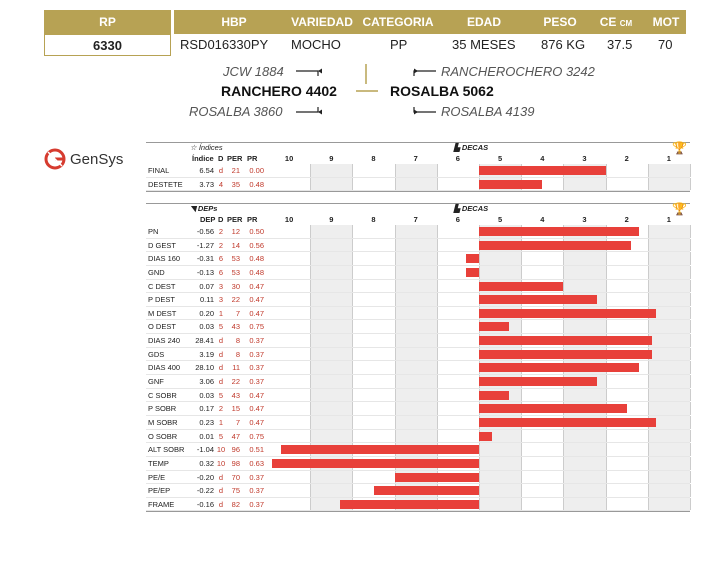 The width and height of the screenshot is (715, 577). What do you see at coordinates (418, 422) in the screenshot?
I see `table-row: M SOBR 0.23 1 7 0.47` at bounding box center [418, 422].